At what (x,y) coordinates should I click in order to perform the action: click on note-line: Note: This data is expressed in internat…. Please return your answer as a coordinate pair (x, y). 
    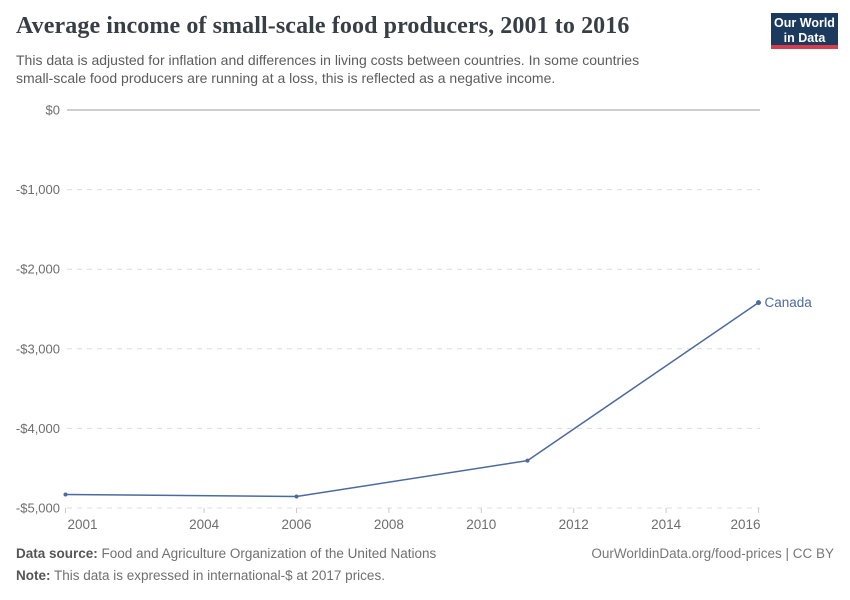
    Looking at the image, I should click on (425, 575).